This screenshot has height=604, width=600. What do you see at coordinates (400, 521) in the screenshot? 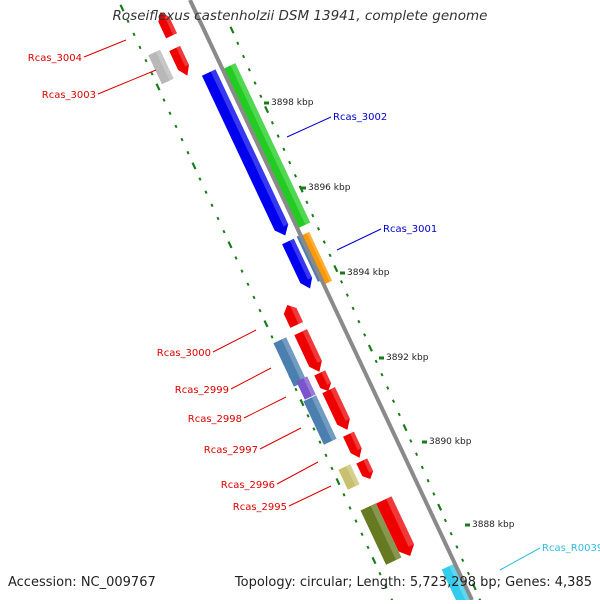
I see `gene-rcas-2995a-shade` at bounding box center [400, 521].